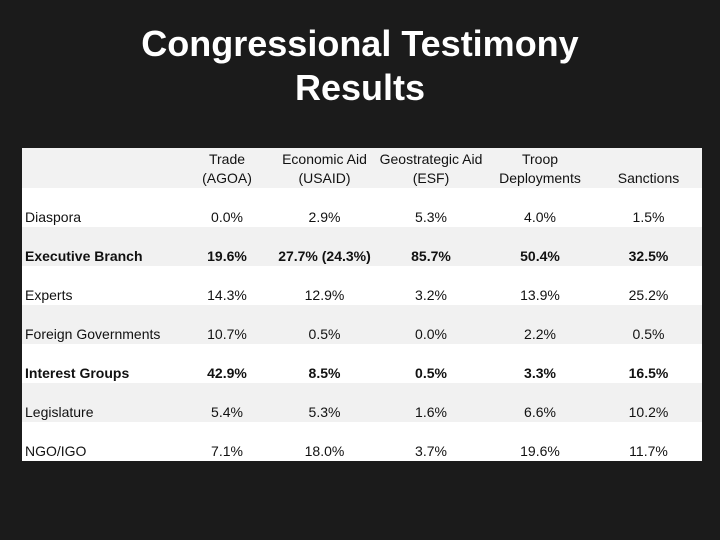 This screenshot has width=720, height=540. Describe the element at coordinates (362, 207) in the screenshot. I see `table-row: Diaspora 0.0% 2.9% 5.3% 4.0% 1.5%` at that location.